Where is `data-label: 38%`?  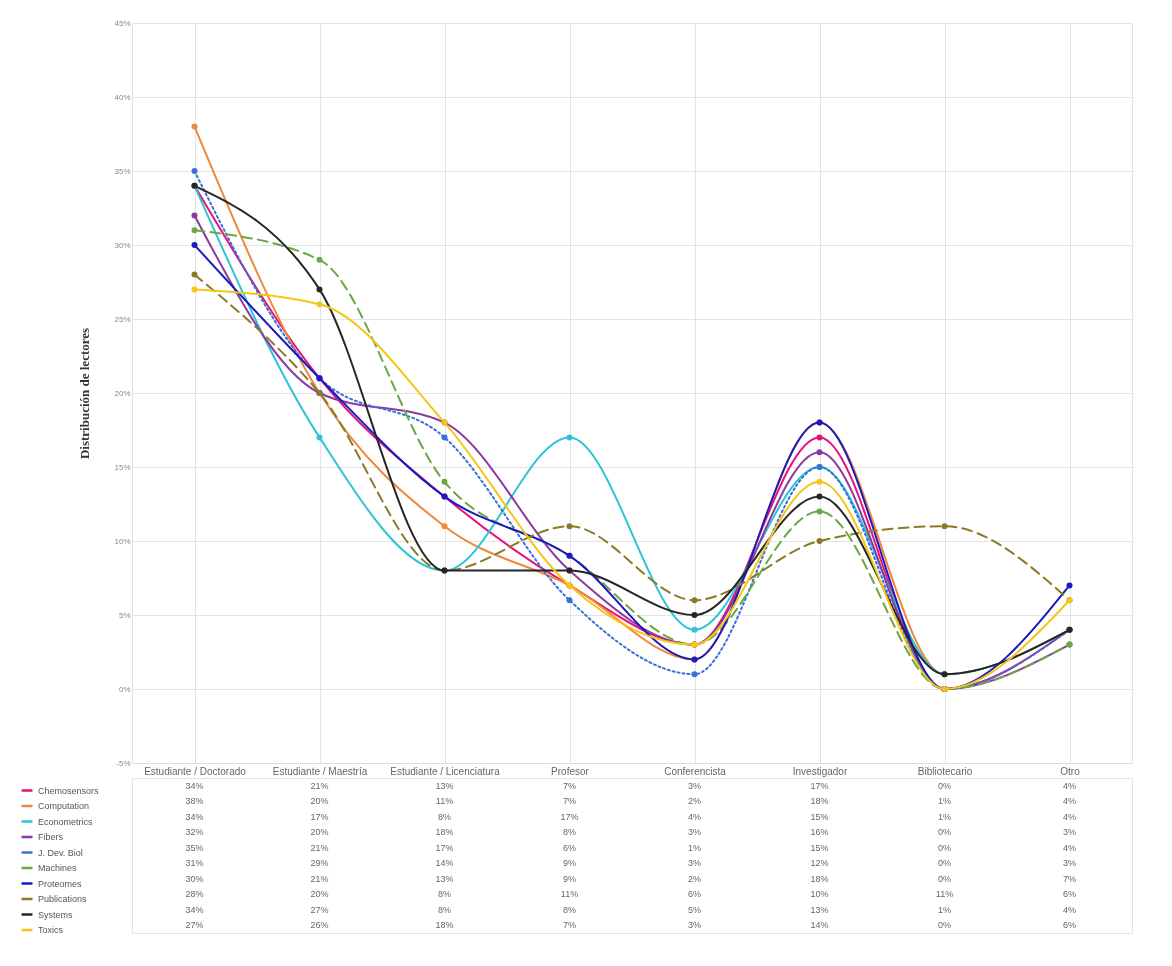 data-label: 38% is located at coordinates (194, 801).